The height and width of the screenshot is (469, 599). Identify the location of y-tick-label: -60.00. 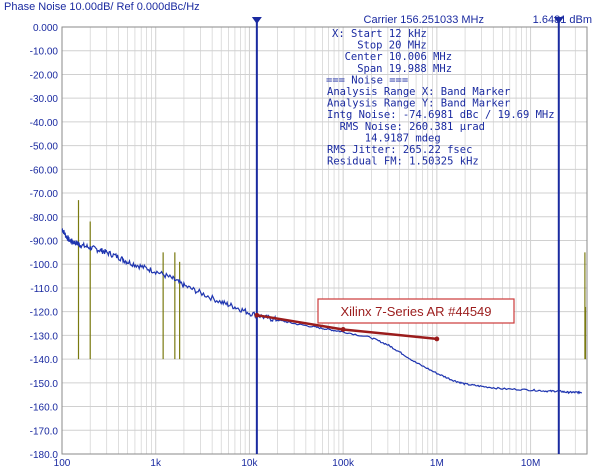
(44, 170).